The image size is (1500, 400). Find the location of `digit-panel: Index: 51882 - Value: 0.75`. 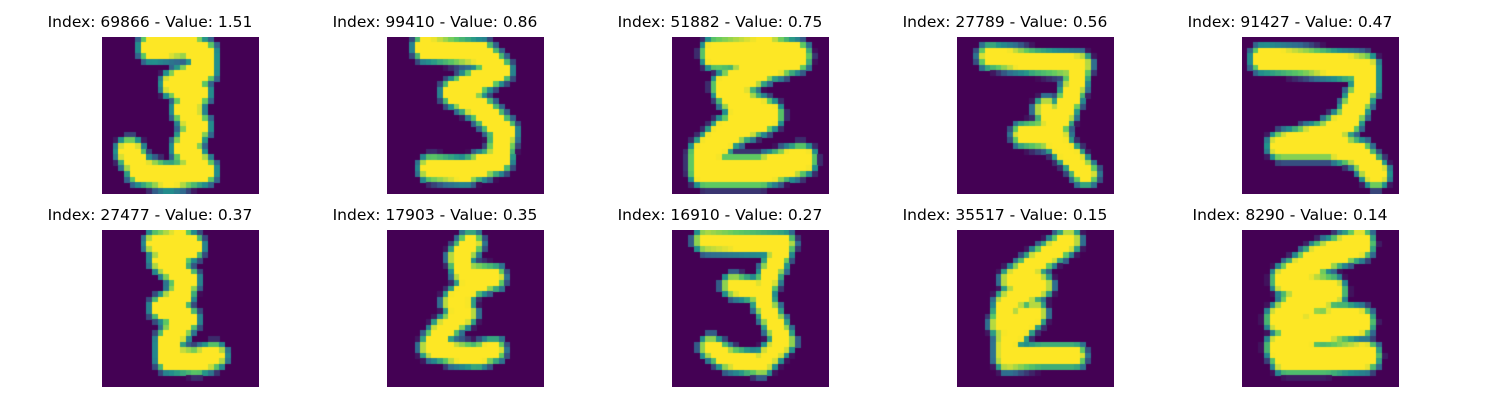

digit-panel: Index: 51882 - Value: 0.75 is located at coordinates (720, 107).